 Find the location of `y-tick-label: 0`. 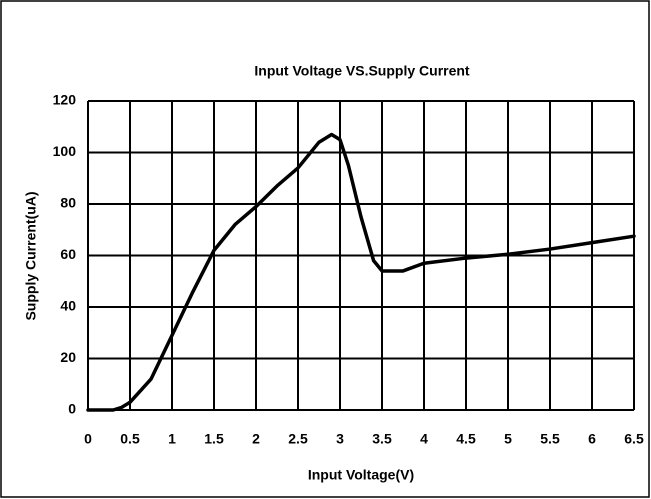

y-tick-label: 0 is located at coordinates (72, 409).